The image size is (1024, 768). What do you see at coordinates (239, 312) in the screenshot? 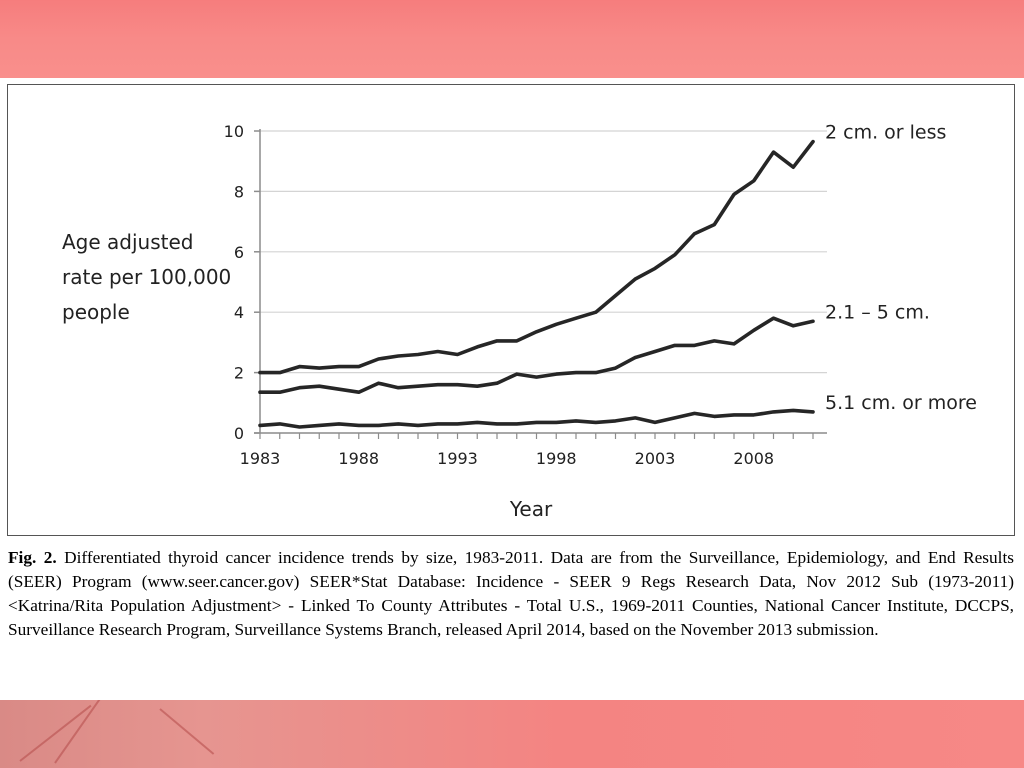
I see `y-tick-label: 4` at bounding box center [239, 312].